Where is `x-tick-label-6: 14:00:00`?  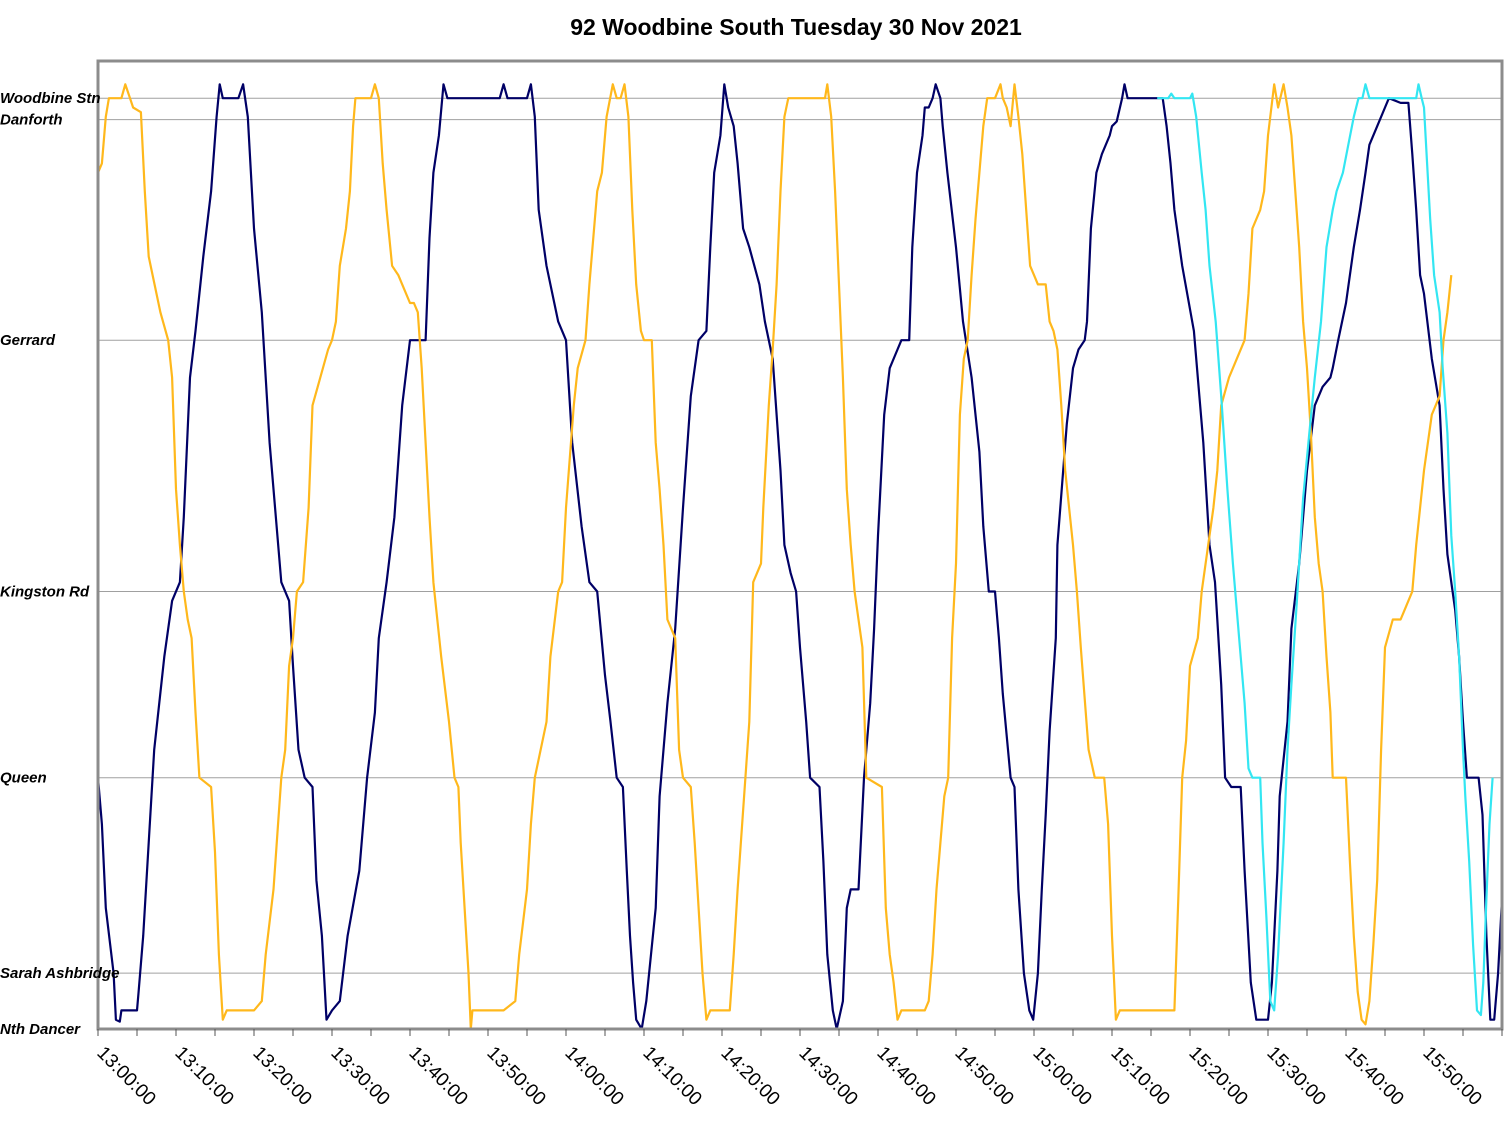
x-tick-label-6: 14:00:00 is located at coordinates (593, 1076).